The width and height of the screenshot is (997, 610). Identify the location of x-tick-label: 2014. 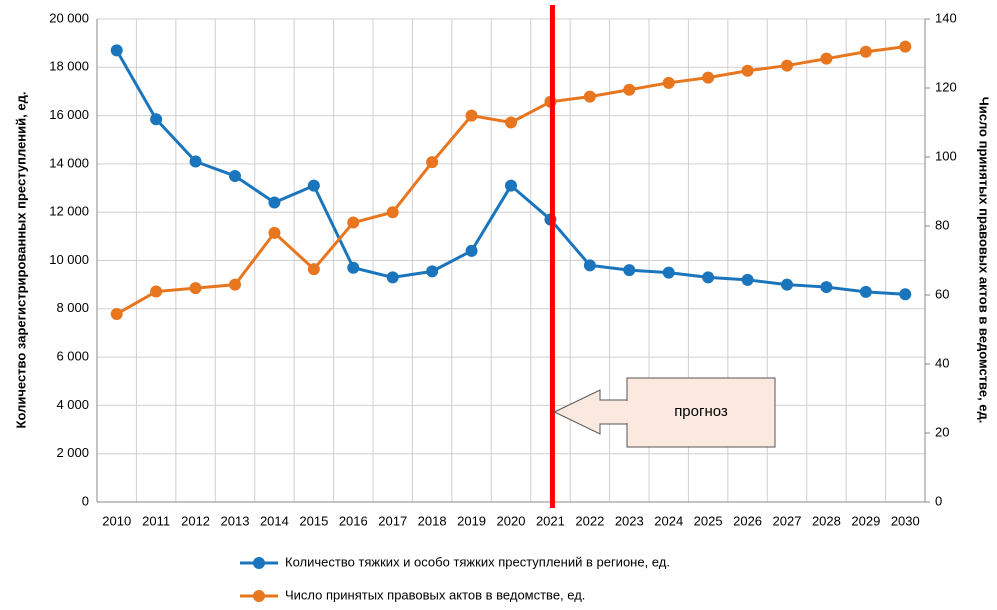
(274, 520).